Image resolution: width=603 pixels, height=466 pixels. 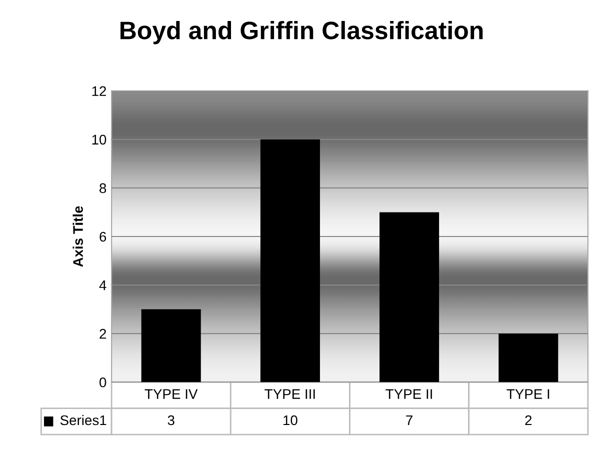 What do you see at coordinates (103, 237) in the screenshot?
I see `y-tick-label: 6` at bounding box center [103, 237].